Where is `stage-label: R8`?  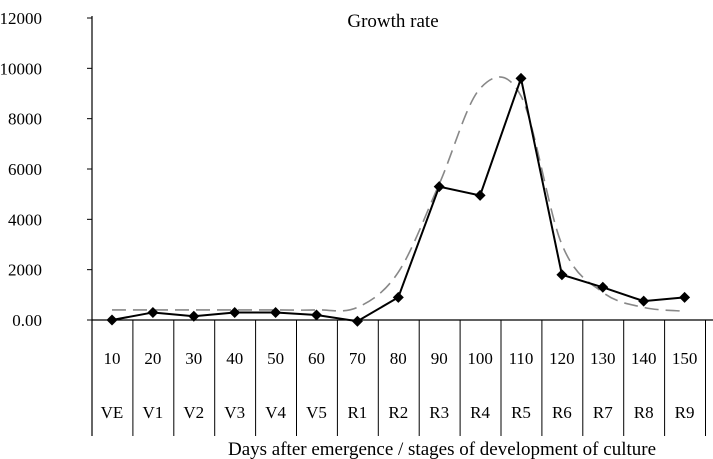
stage-label: R8 is located at coordinates (644, 412).